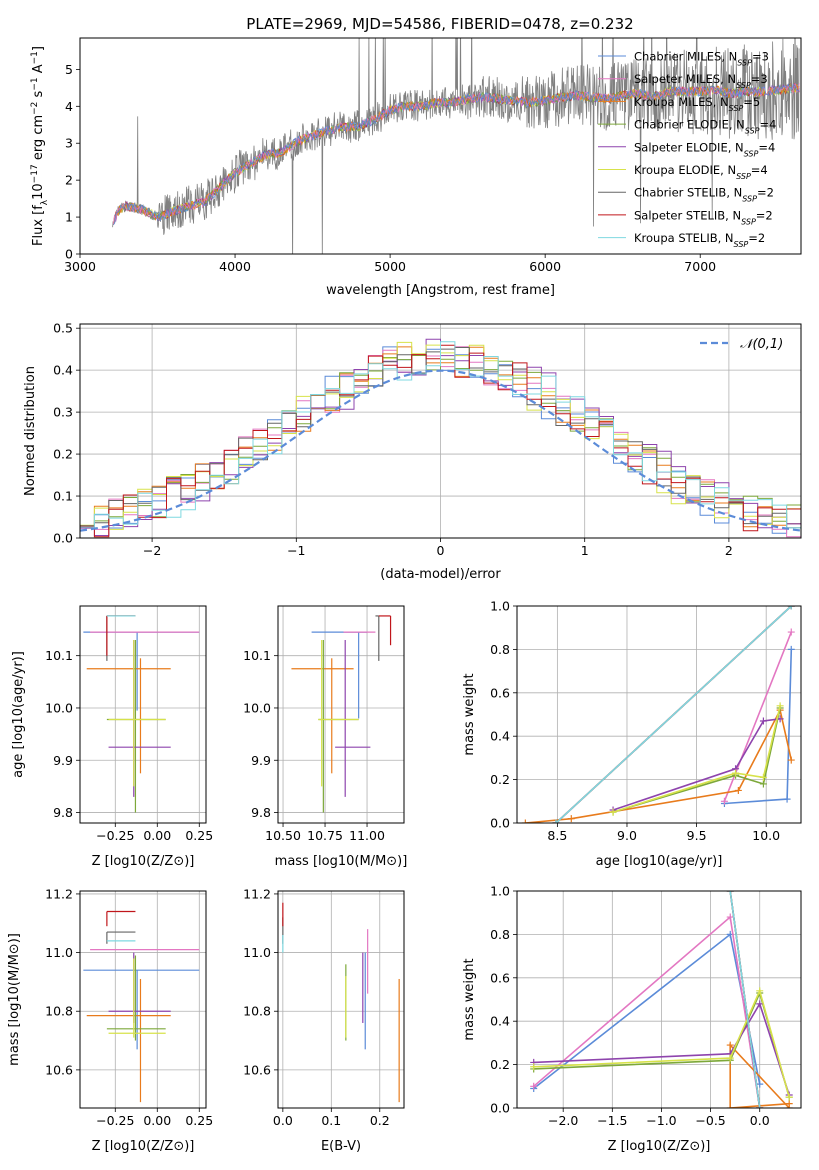  I want to click on weight-line-krou_elodie, so click(661, 1043).